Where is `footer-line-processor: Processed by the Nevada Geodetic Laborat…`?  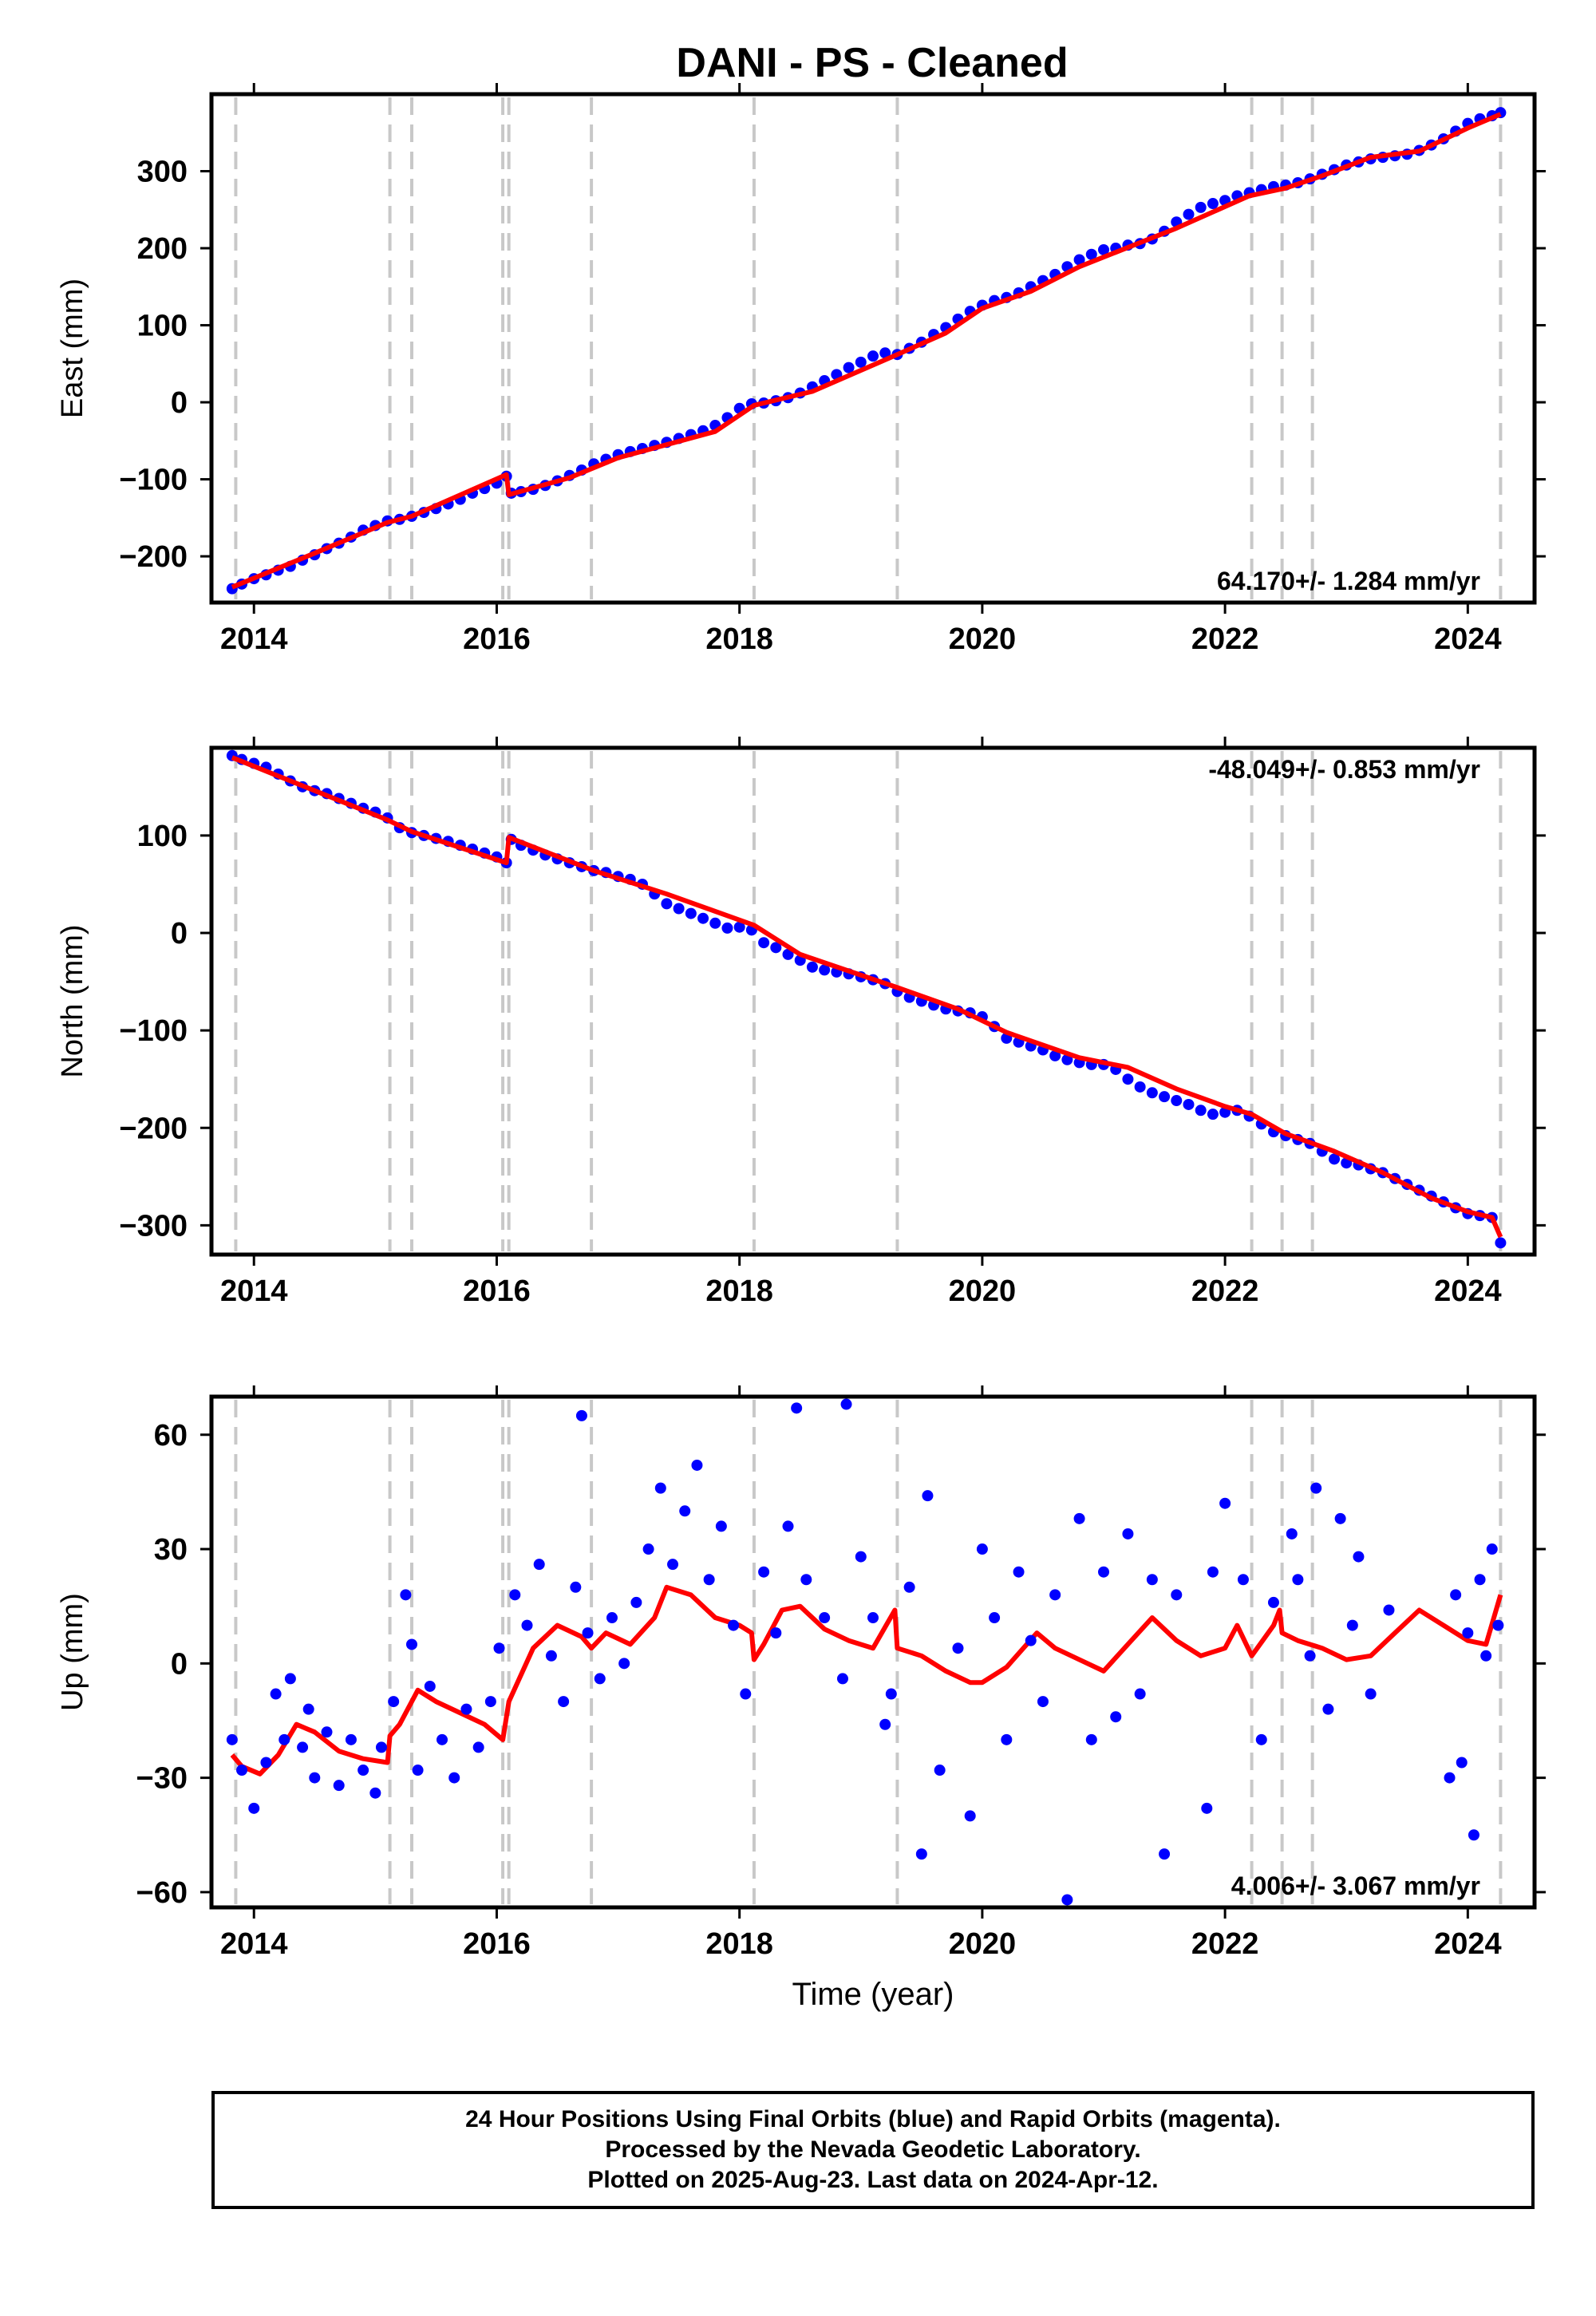 footer-line-processor: Processed by the Nevada Geodetic Laborat… is located at coordinates (873, 2149).